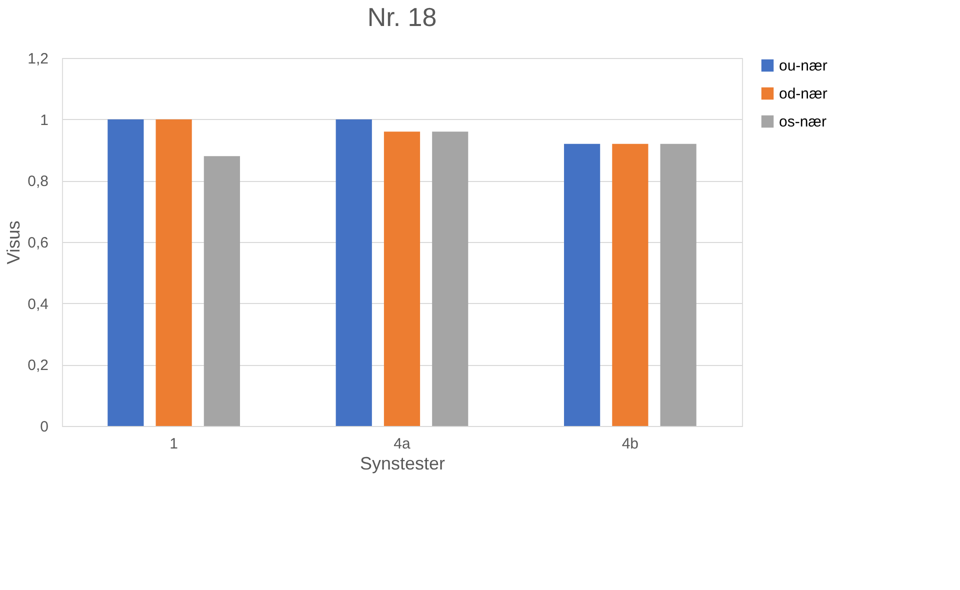  Describe the element at coordinates (803, 66) in the screenshot. I see `legend-label: ou-nær` at that location.